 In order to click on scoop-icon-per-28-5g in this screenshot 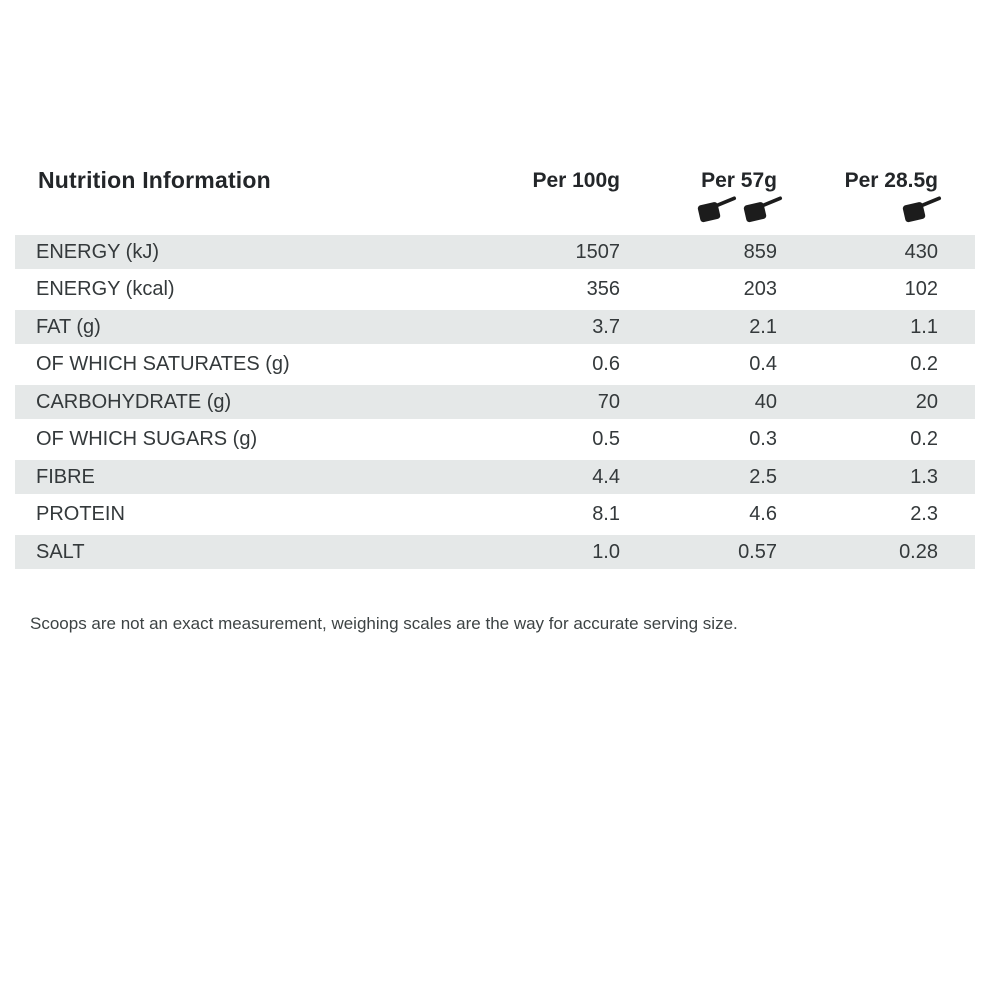, I will do `click(920, 209)`.